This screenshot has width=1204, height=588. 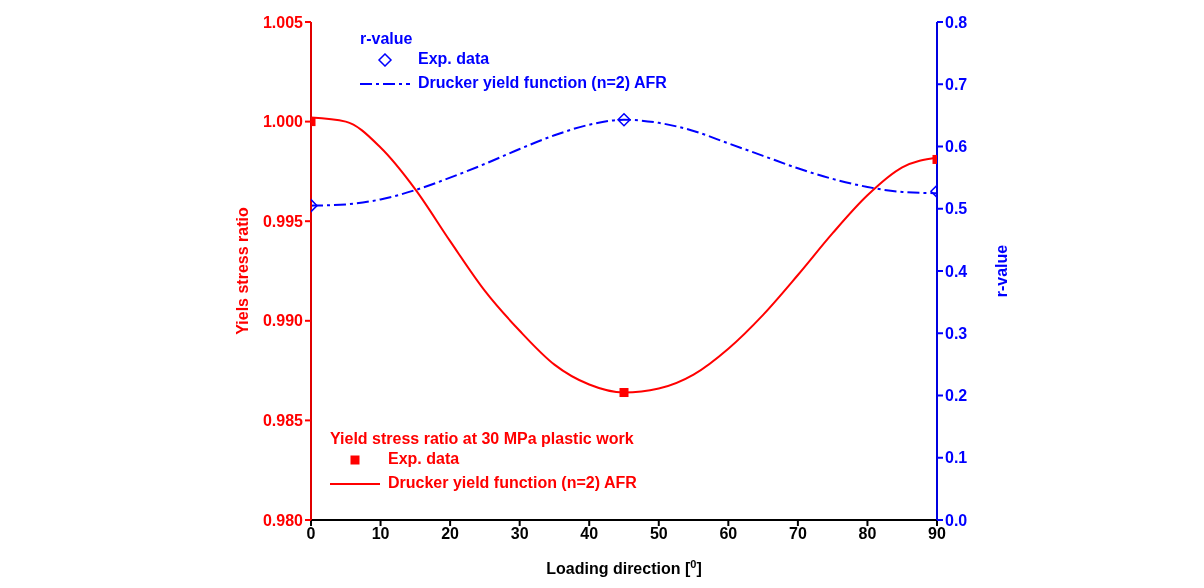 What do you see at coordinates (867, 534) in the screenshot?
I see `x-tick-label: 80` at bounding box center [867, 534].